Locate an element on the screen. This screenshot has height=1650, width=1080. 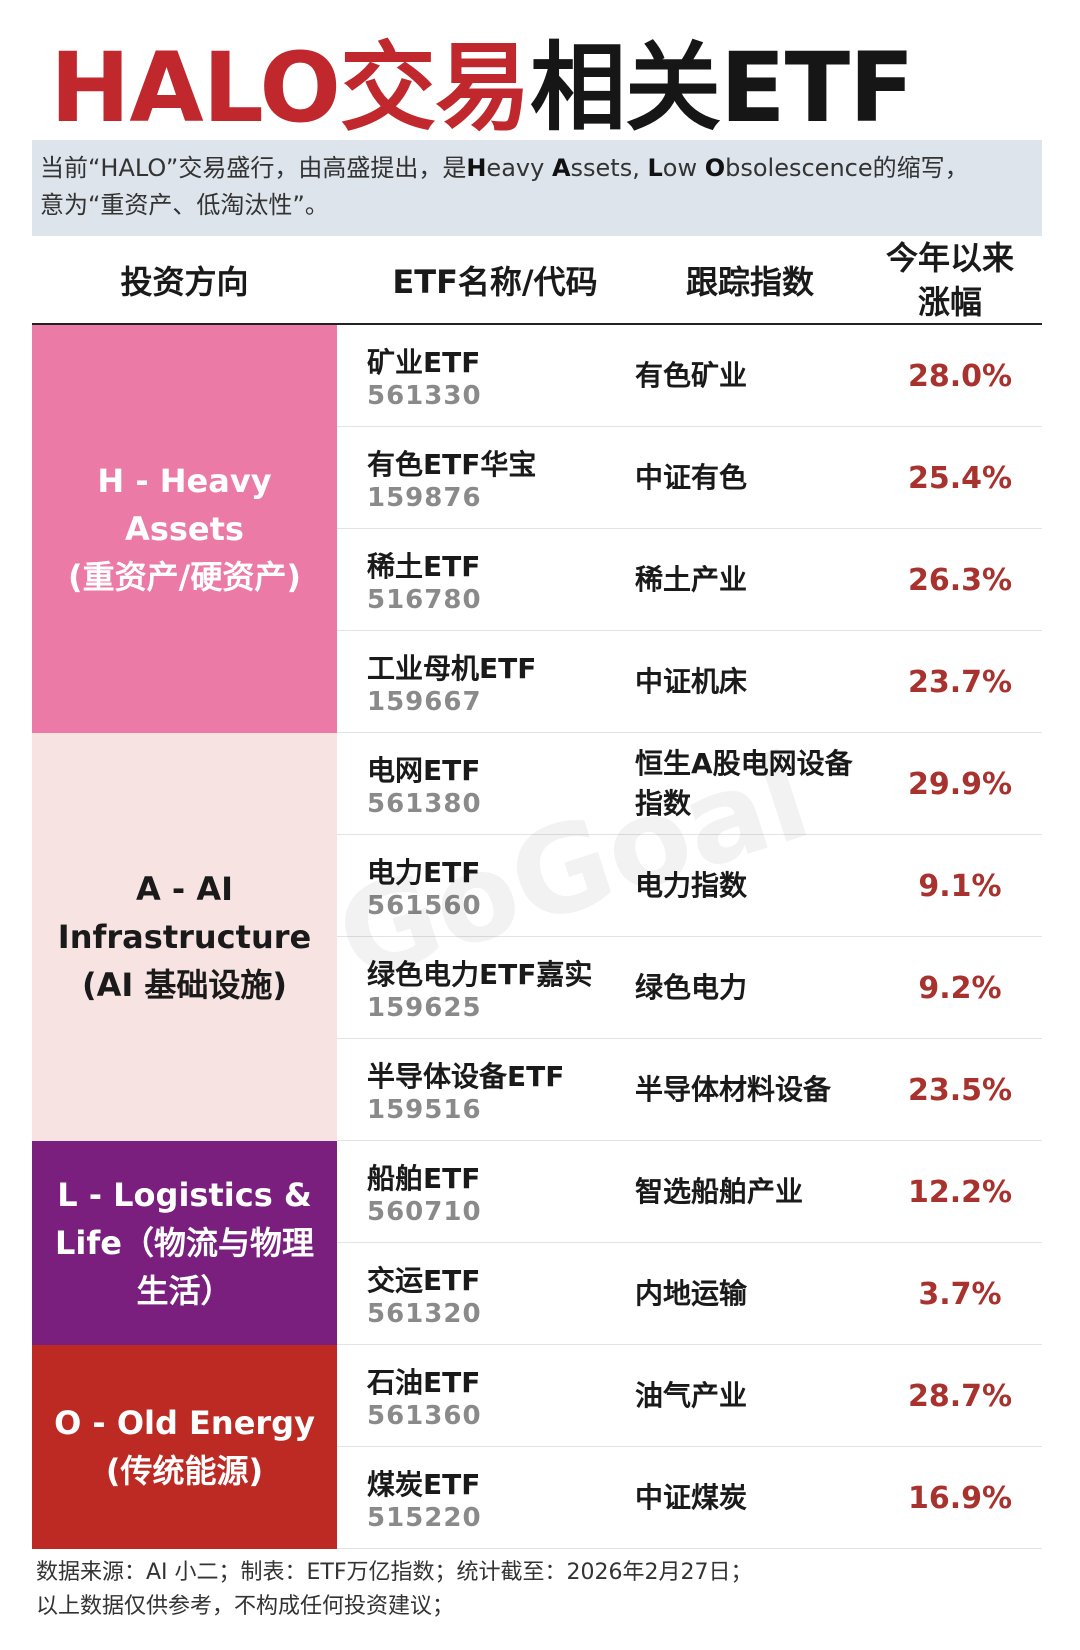
table-row: 船舶ETF 560710 智选船舶产业 12.2% is located at coordinates (689, 1192).